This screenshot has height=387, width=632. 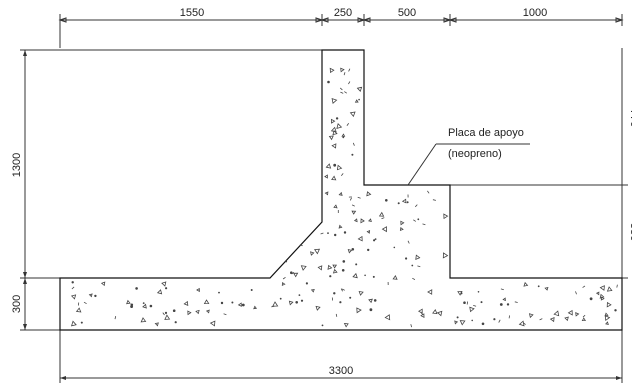 I want to click on dim-top-2: 250, so click(x=343, y=13).